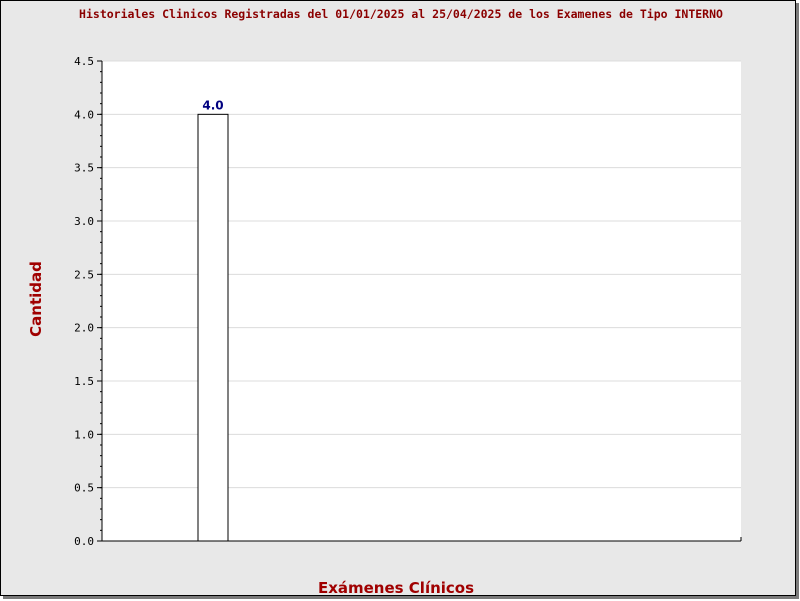  I want to click on y-axis-ticks: 0.0 0.5 1.0 1.5 2.0 2.5 3.0 3.5 4.0 4.5, so click(88, 301).